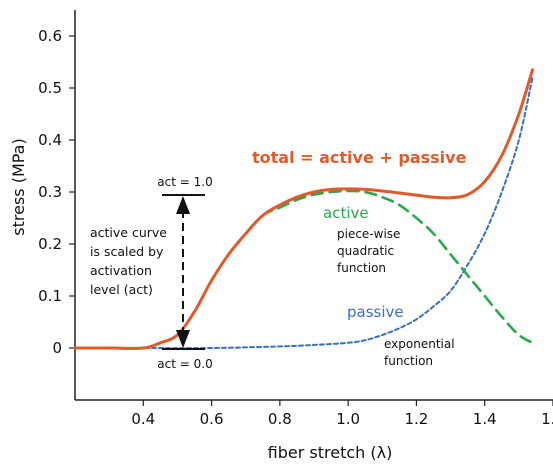  Describe the element at coordinates (361, 268) in the screenshot. I see `active-note-line-3: function` at that location.